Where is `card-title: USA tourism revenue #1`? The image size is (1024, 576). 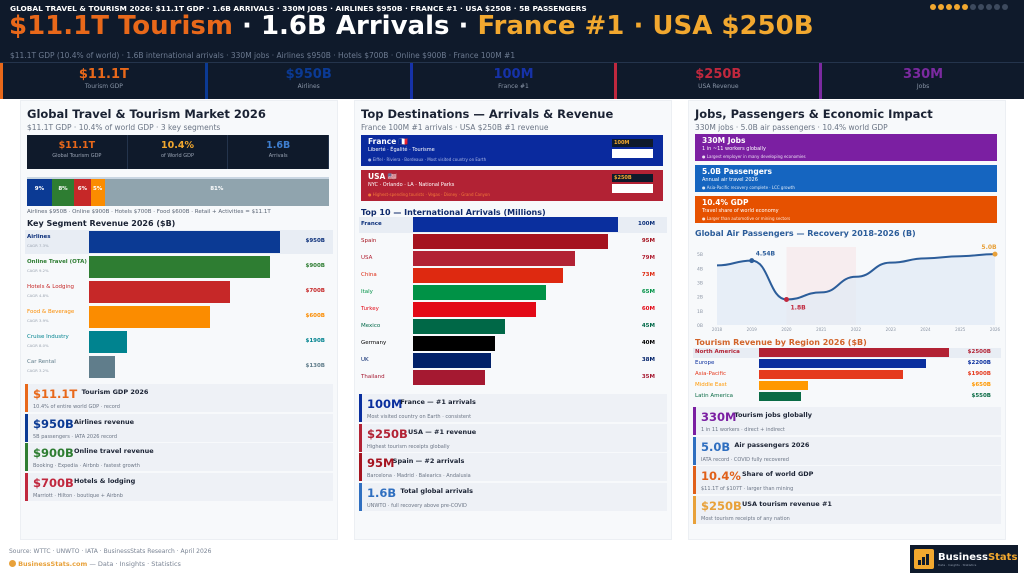
card-title: USA tourism revenue #1 is located at coordinates (787, 503).